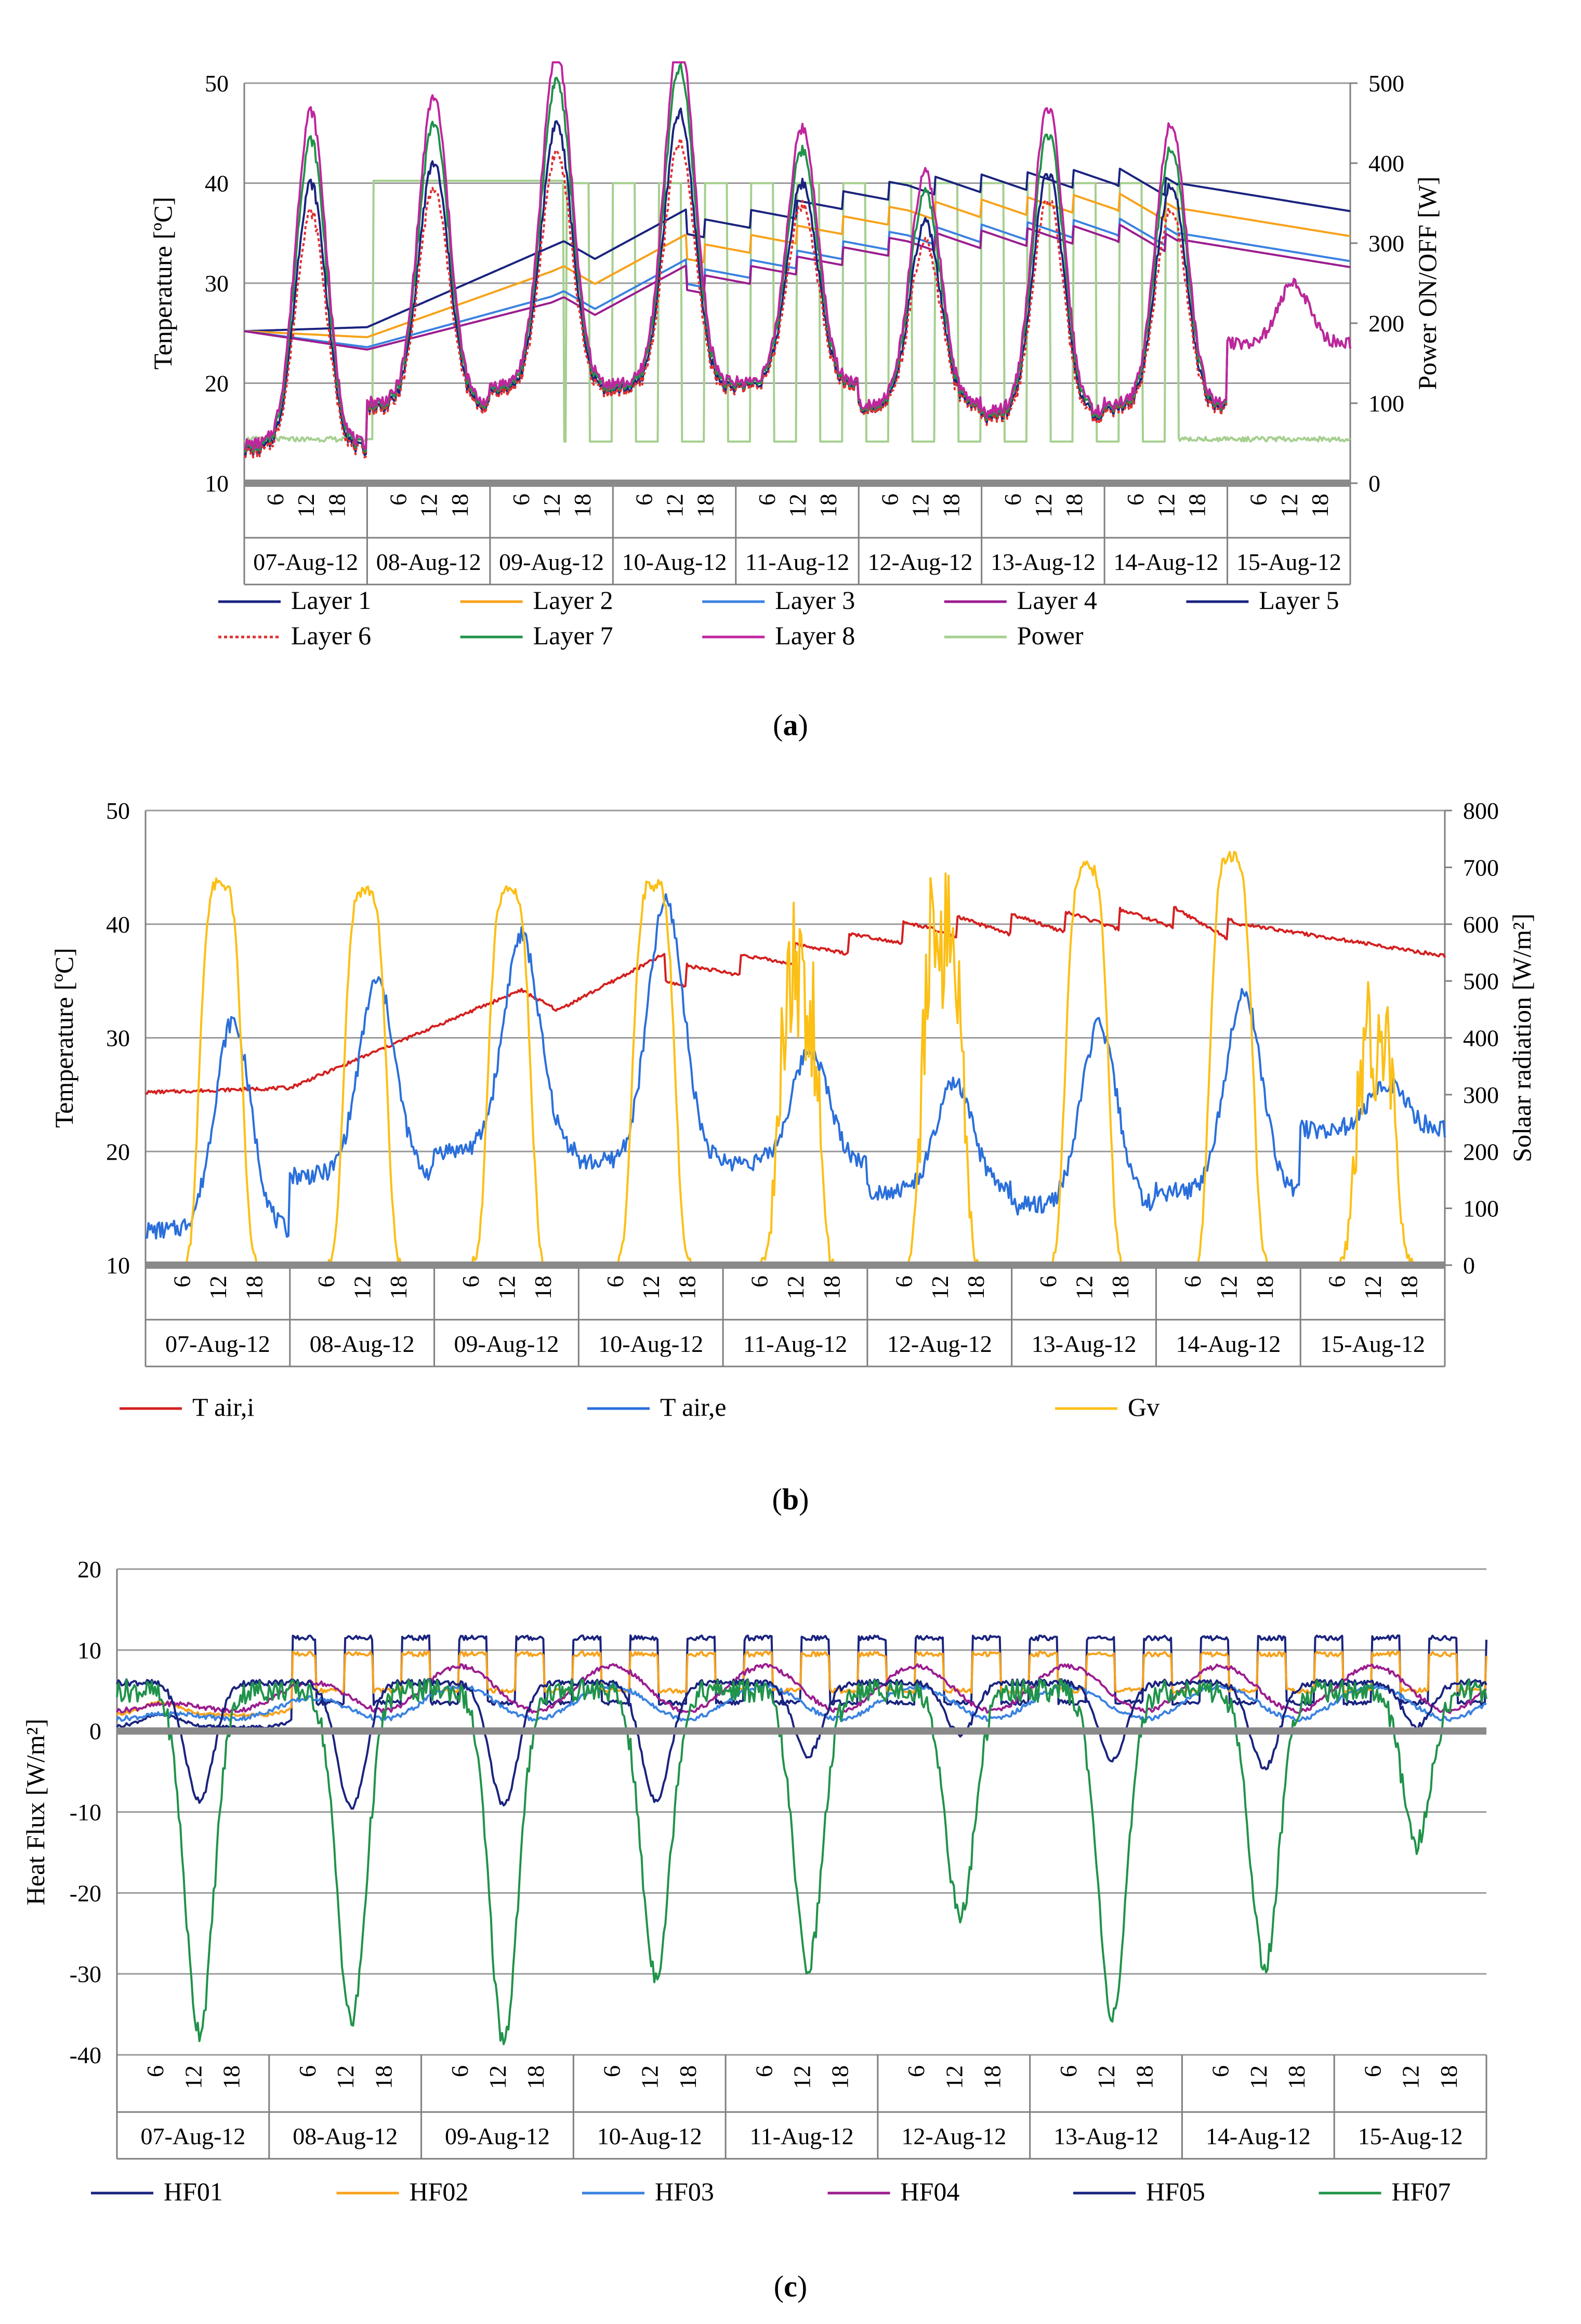 The image size is (1581, 2324). I want to click on y-tick-label: 40, so click(217, 183).